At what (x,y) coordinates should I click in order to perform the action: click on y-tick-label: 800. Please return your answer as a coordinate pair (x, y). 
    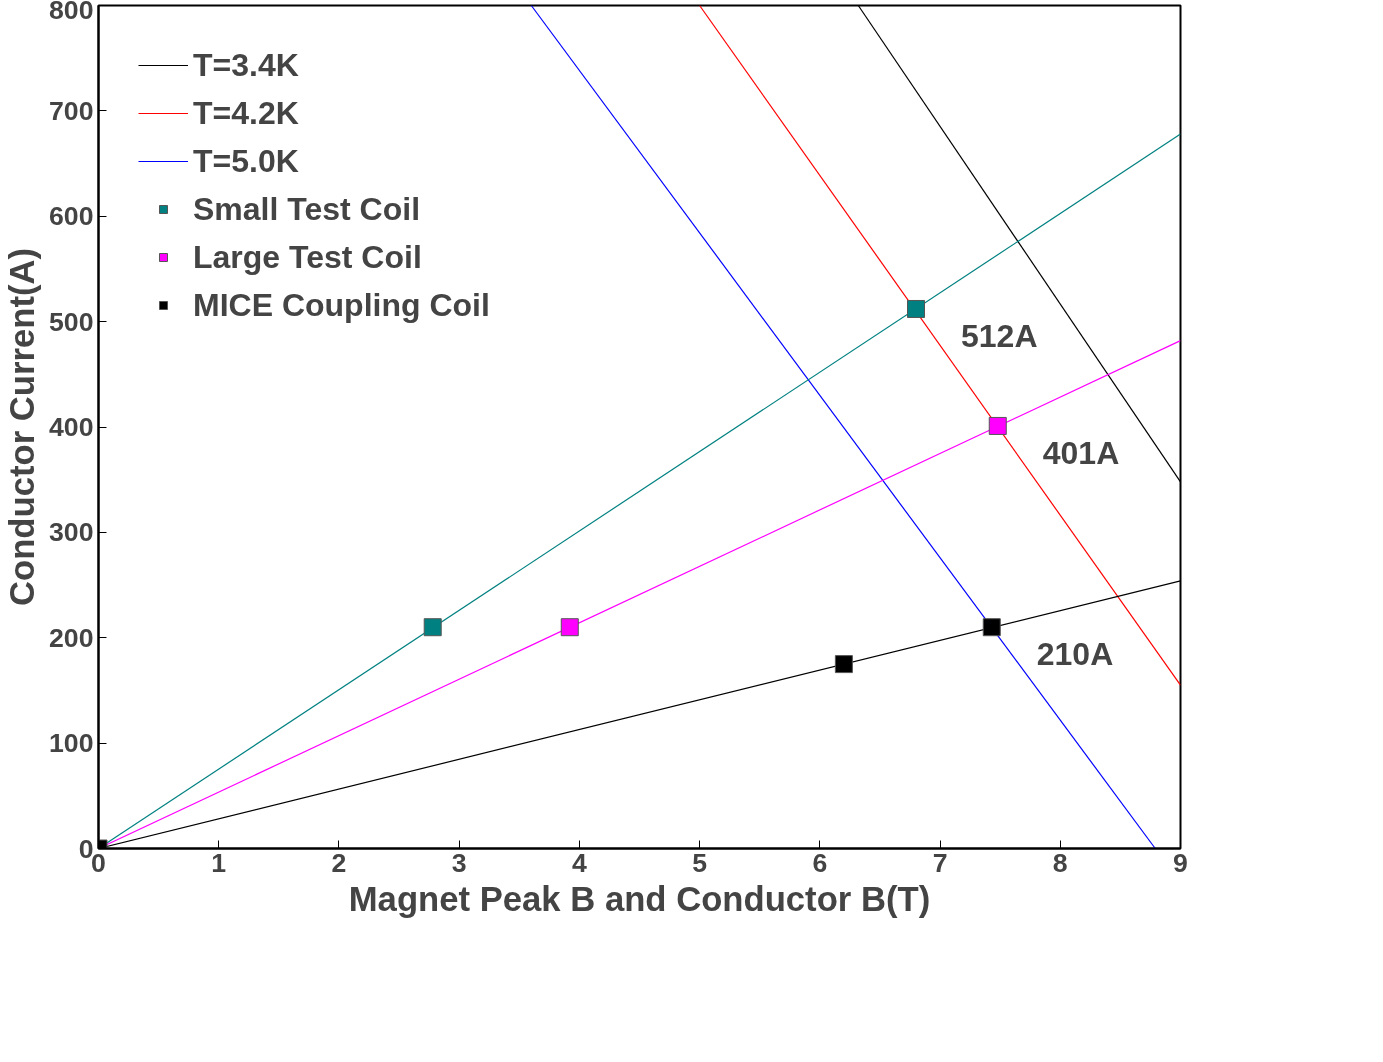
    Looking at the image, I should click on (71, 12).